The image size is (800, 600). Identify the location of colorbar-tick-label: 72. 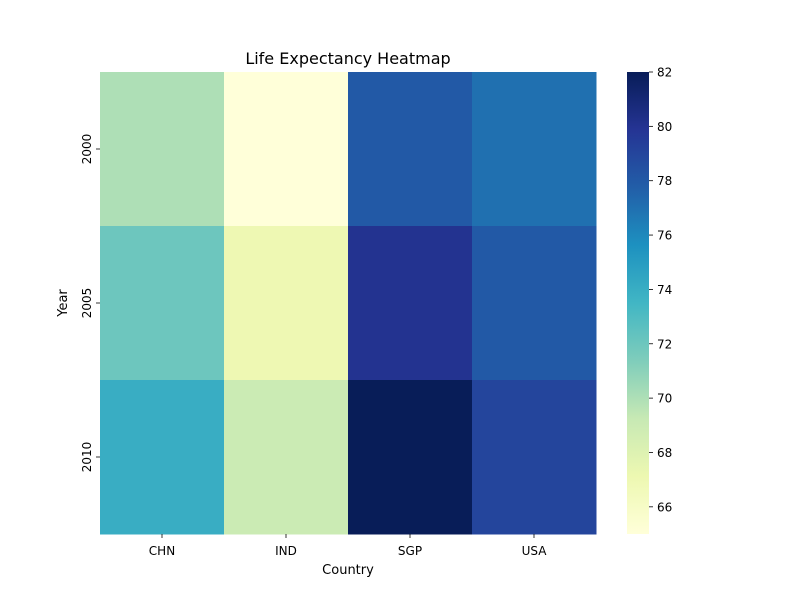
(664, 344).